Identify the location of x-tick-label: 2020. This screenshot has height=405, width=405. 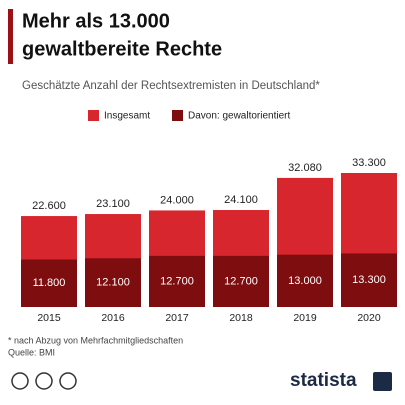
(369, 318).